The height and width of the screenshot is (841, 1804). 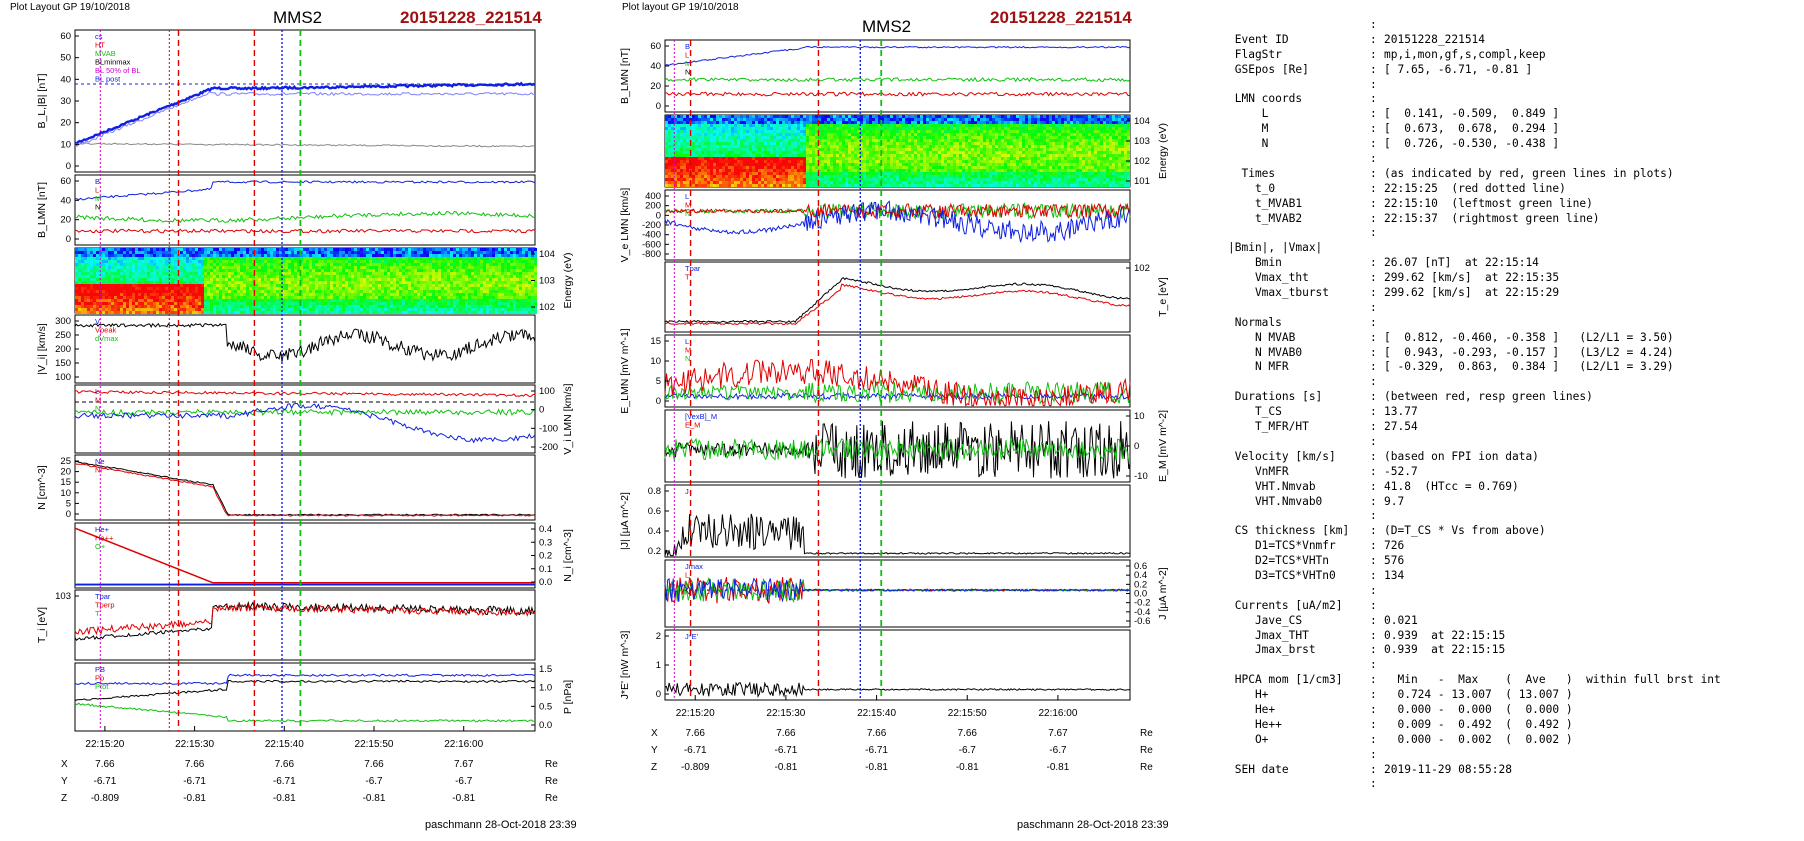 What do you see at coordinates (305, 119) in the screenshot?
I see `left-BL-line` at bounding box center [305, 119].